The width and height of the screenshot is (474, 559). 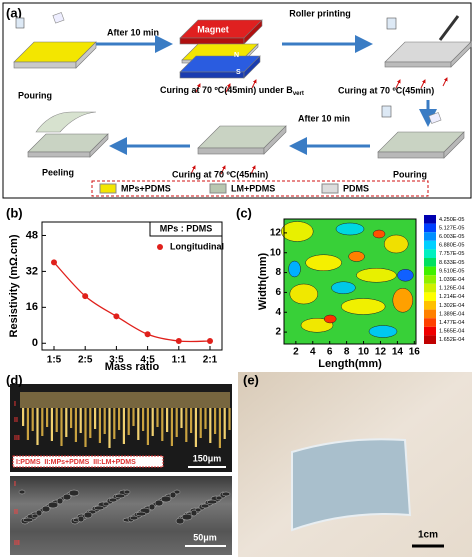 What do you see at coordinates (244, 212) in the screenshot?
I see `panel-label: (c)` at bounding box center [244, 212].